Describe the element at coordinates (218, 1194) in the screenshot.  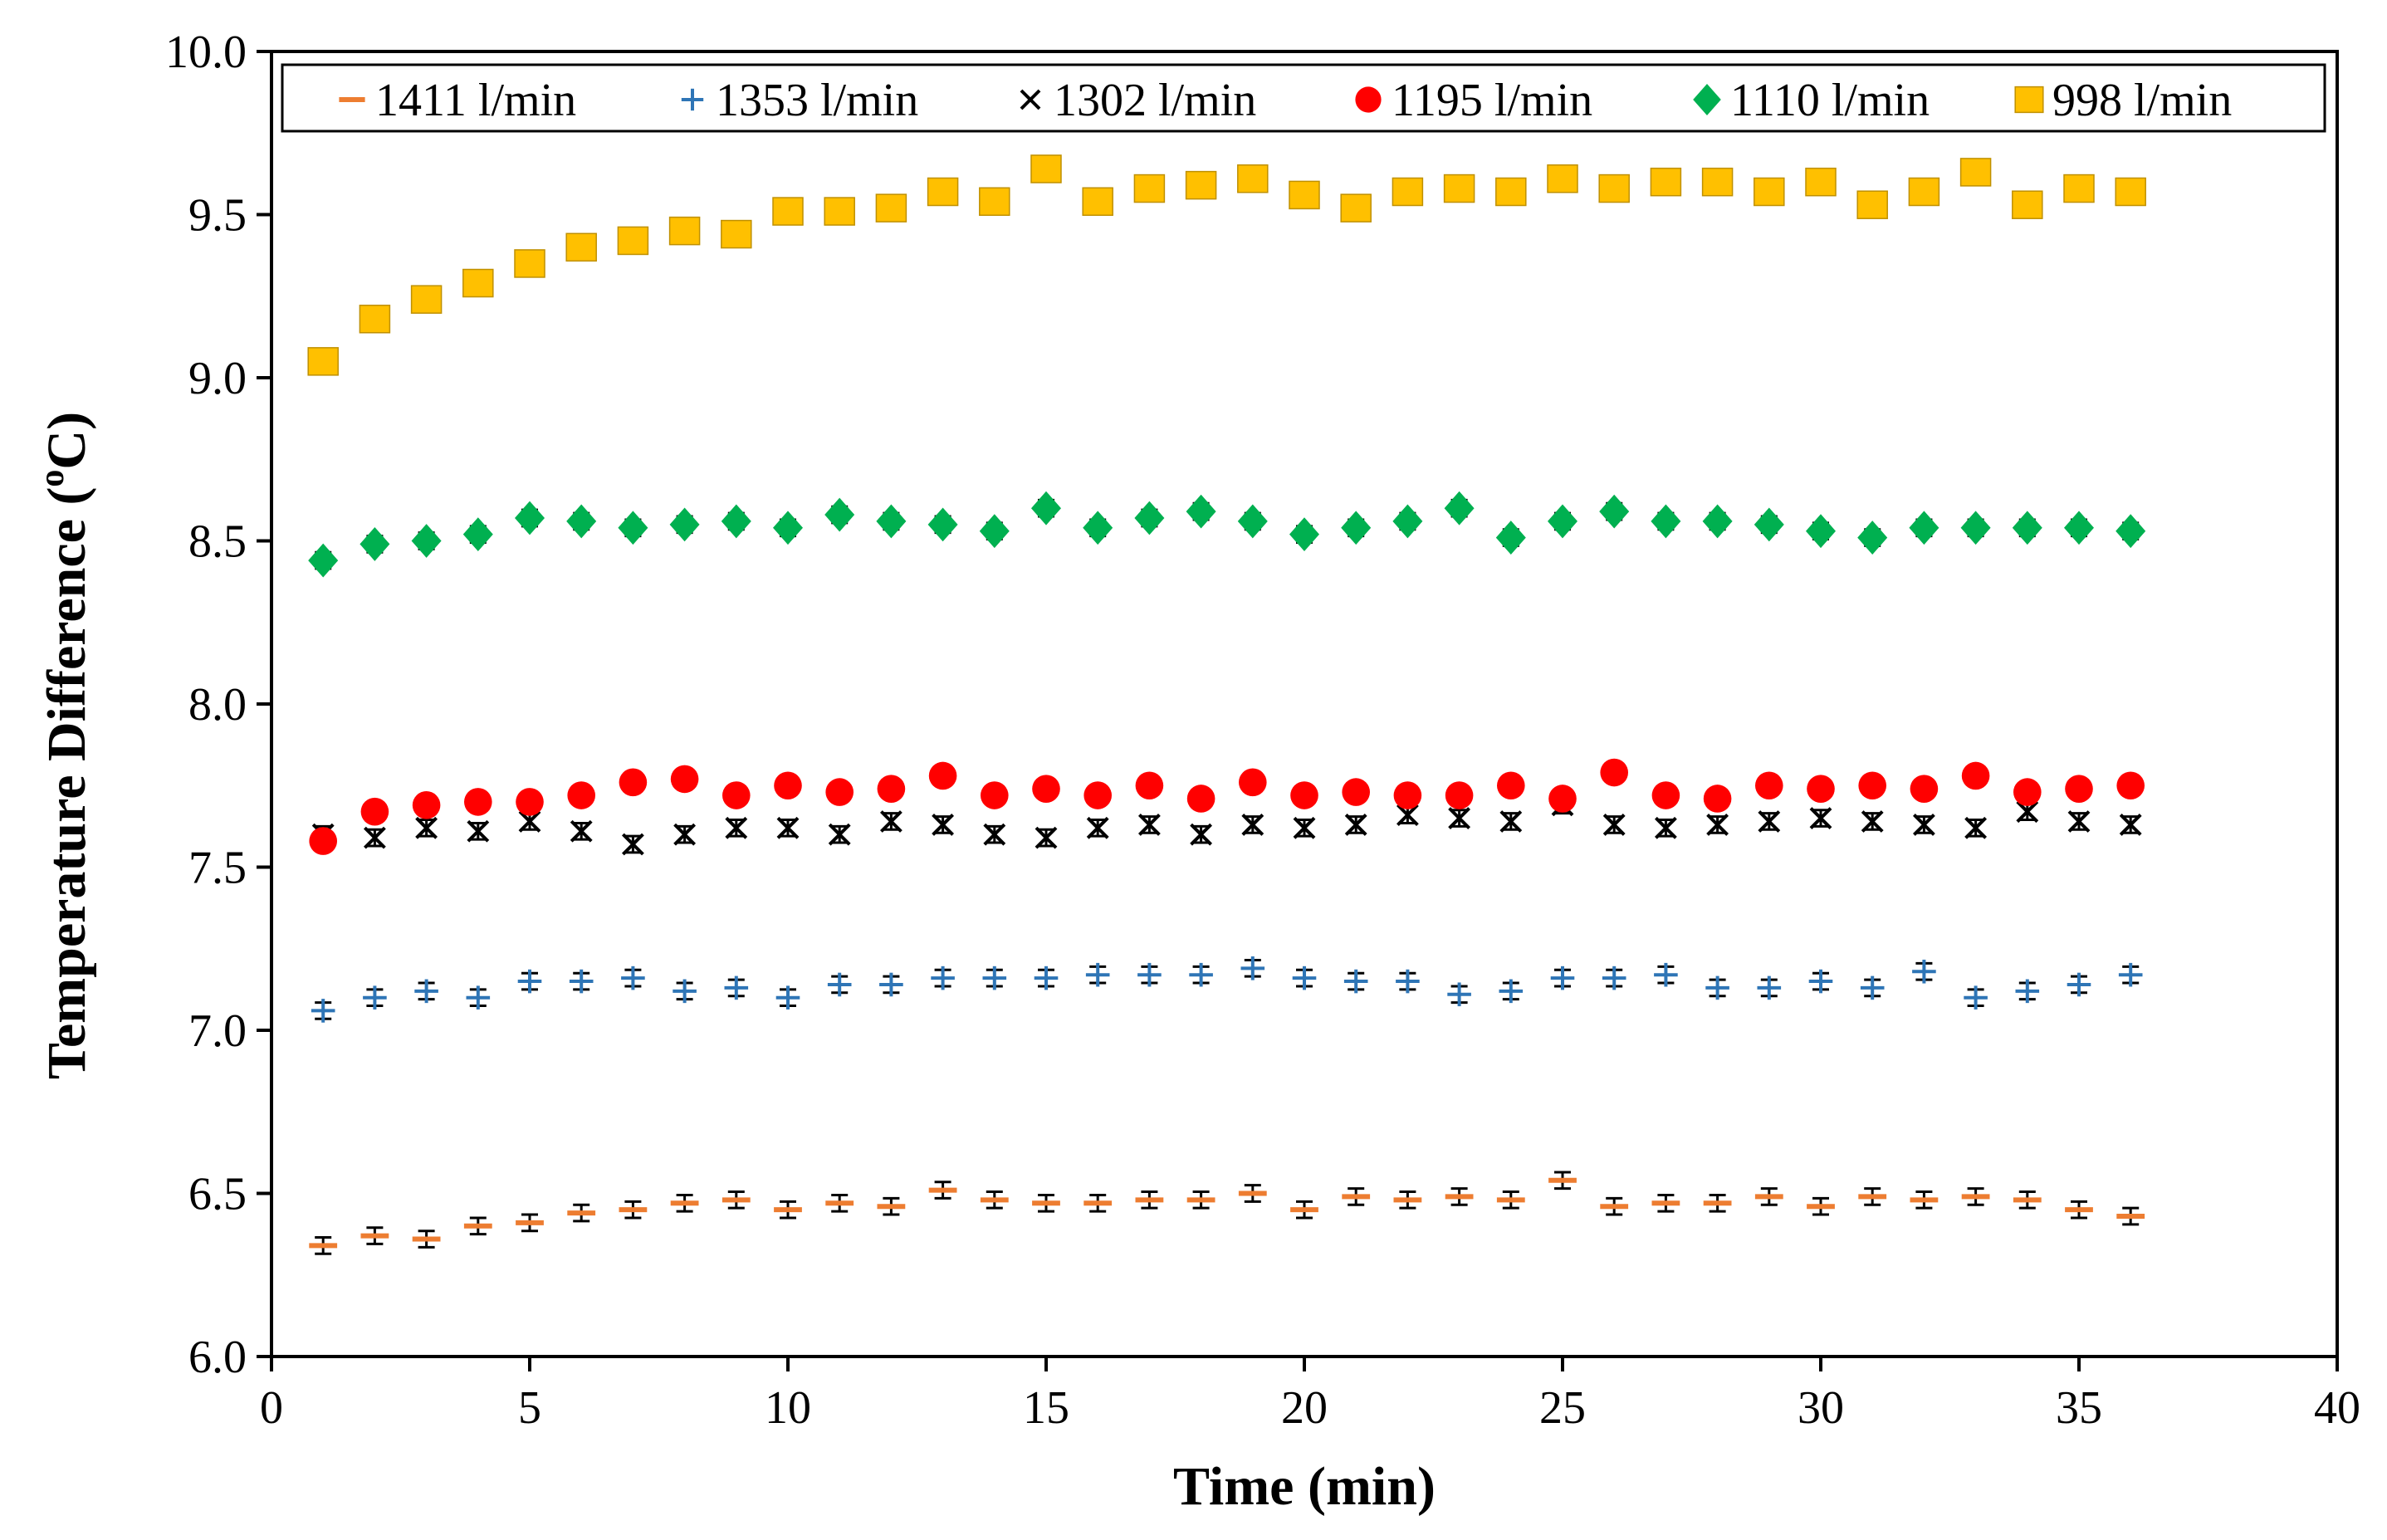
I see `y-tick-label: 6.5` at that location.